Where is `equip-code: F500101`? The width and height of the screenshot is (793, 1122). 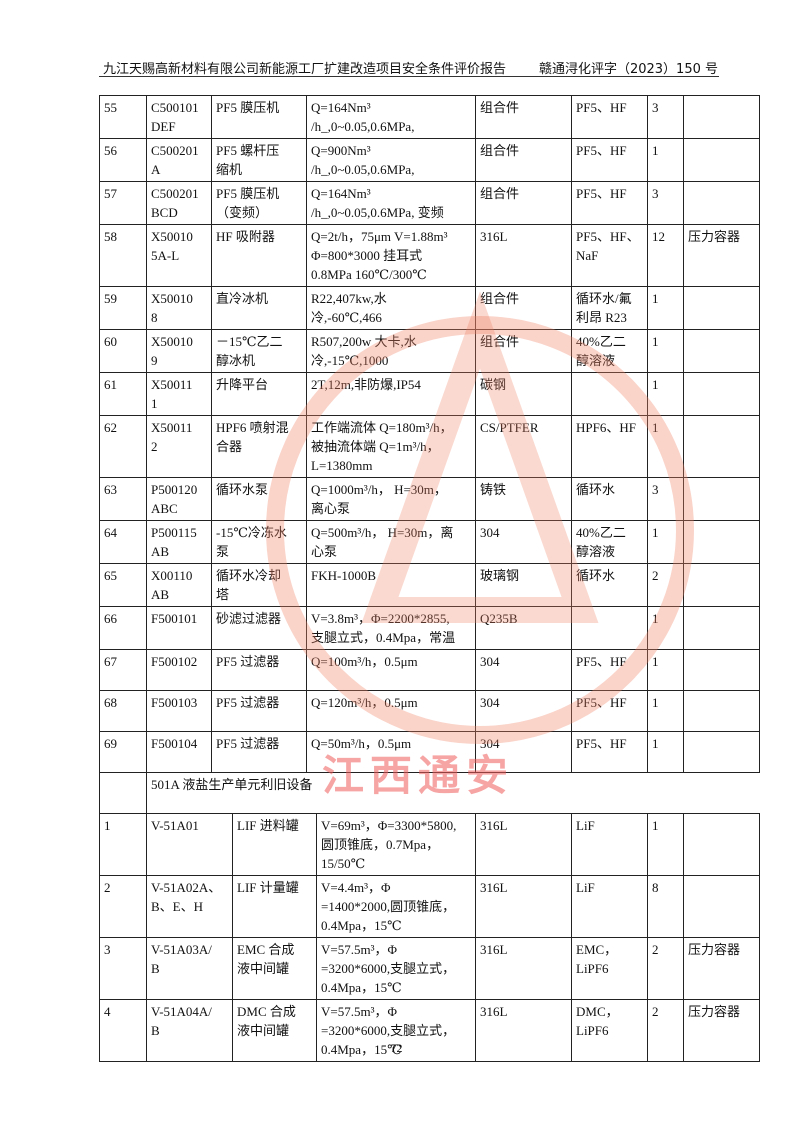
equip-code: F500101 is located at coordinates (179, 628).